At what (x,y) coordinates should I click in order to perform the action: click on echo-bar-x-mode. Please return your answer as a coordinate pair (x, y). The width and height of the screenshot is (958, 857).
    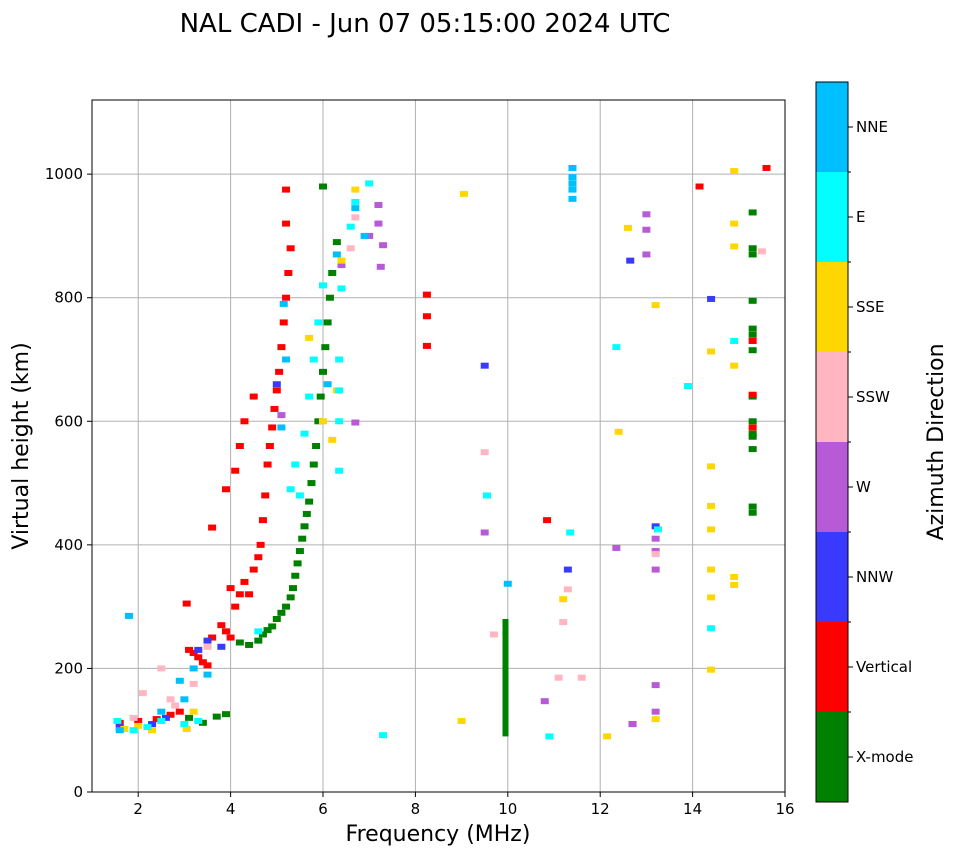
    Looking at the image, I should click on (505, 678).